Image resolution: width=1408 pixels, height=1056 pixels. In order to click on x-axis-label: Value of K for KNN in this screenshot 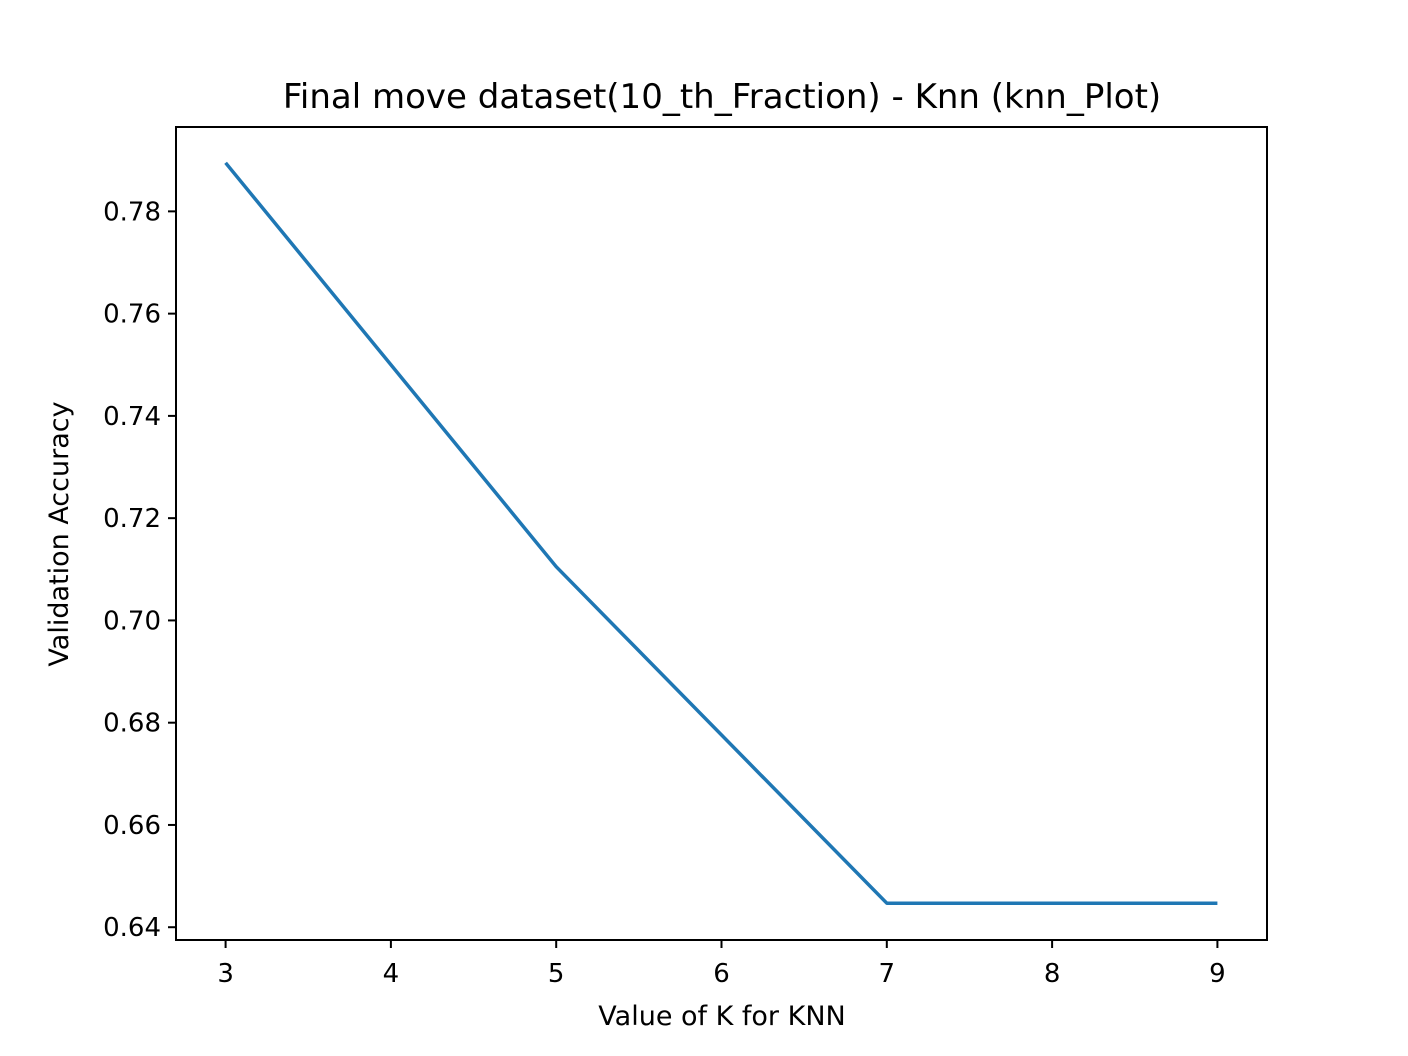, I will do `click(721, 1016)`.